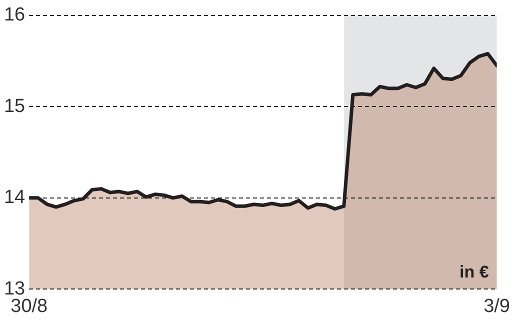  Describe the element at coordinates (497, 306) in the screenshot. I see `x-tick-label: 3/9` at that location.